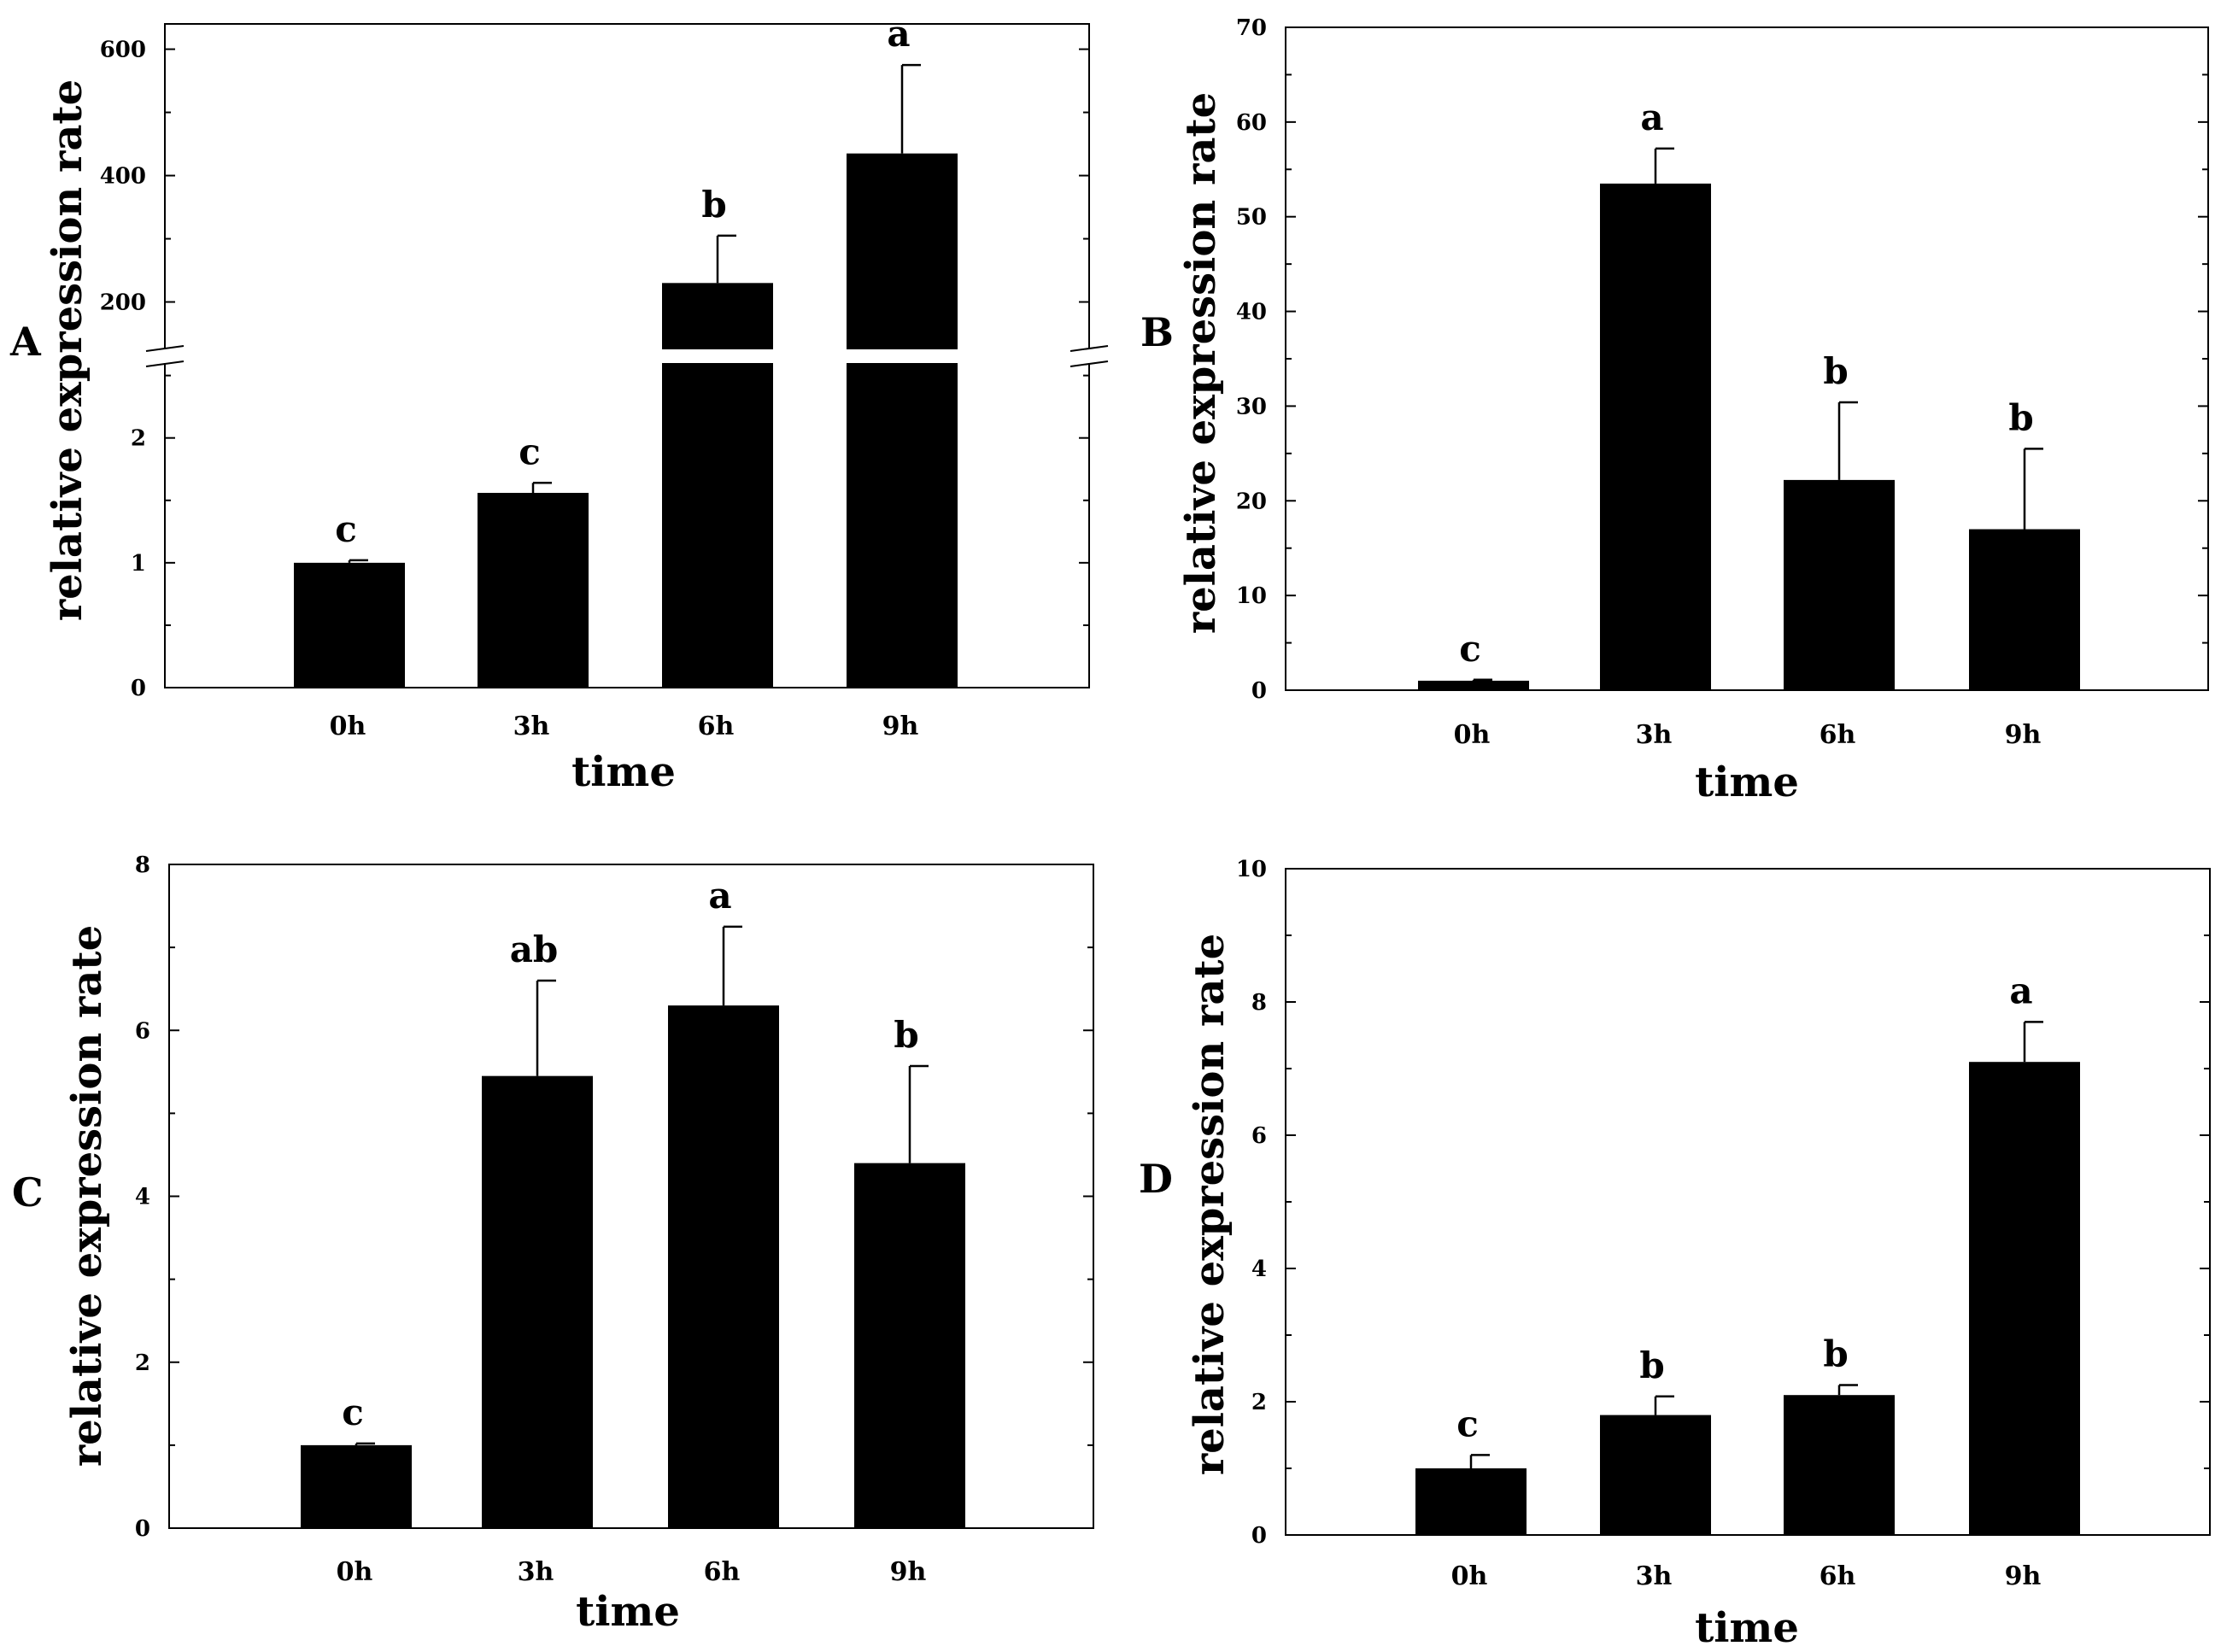 This screenshot has height=1652, width=2221. I want to click on panel-b-y-tick-label: 20, so click(1252, 501).